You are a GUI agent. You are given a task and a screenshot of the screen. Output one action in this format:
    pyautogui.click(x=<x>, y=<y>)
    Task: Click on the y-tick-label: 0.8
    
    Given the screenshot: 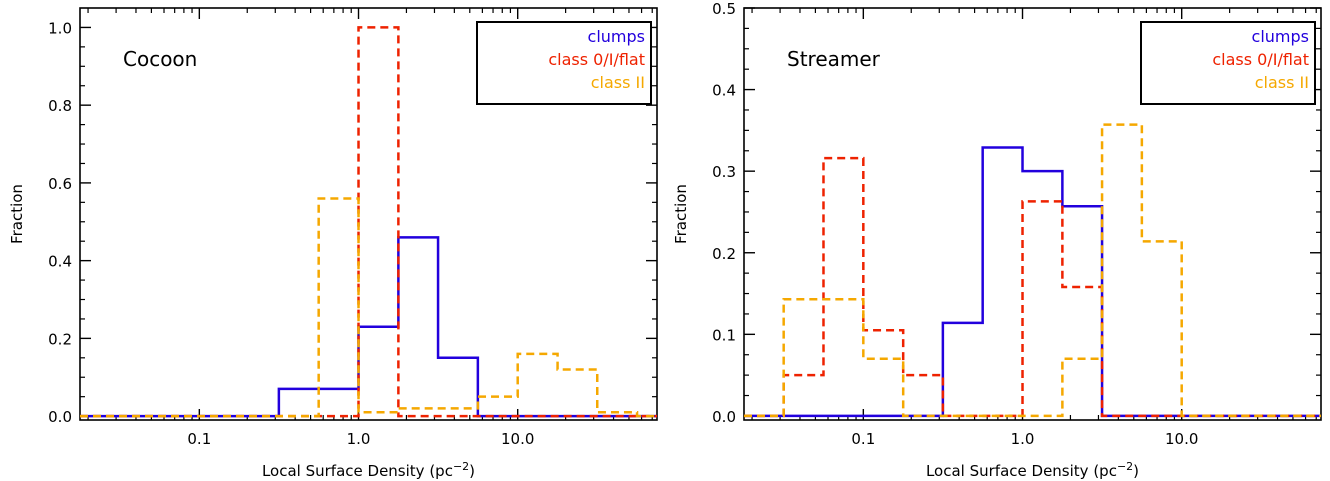 What is the action you would take?
    pyautogui.click(x=60, y=106)
    